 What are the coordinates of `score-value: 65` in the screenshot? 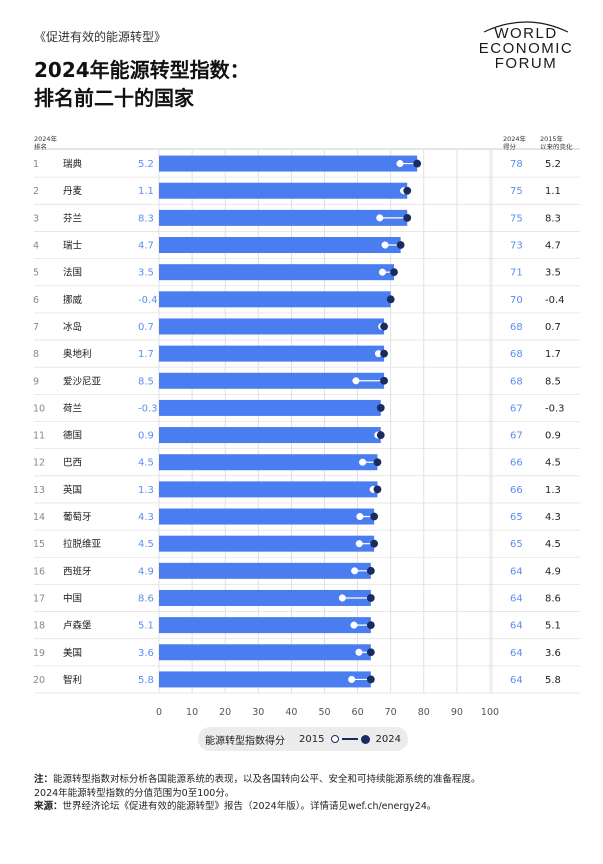 It's located at (516, 544).